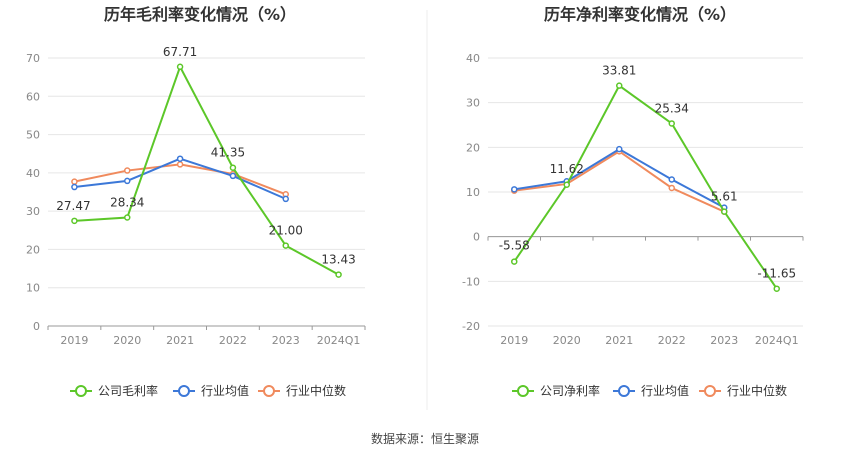 This screenshot has width=850, height=459. What do you see at coordinates (73, 206) in the screenshot?
I see `data-label: 27.47` at bounding box center [73, 206].